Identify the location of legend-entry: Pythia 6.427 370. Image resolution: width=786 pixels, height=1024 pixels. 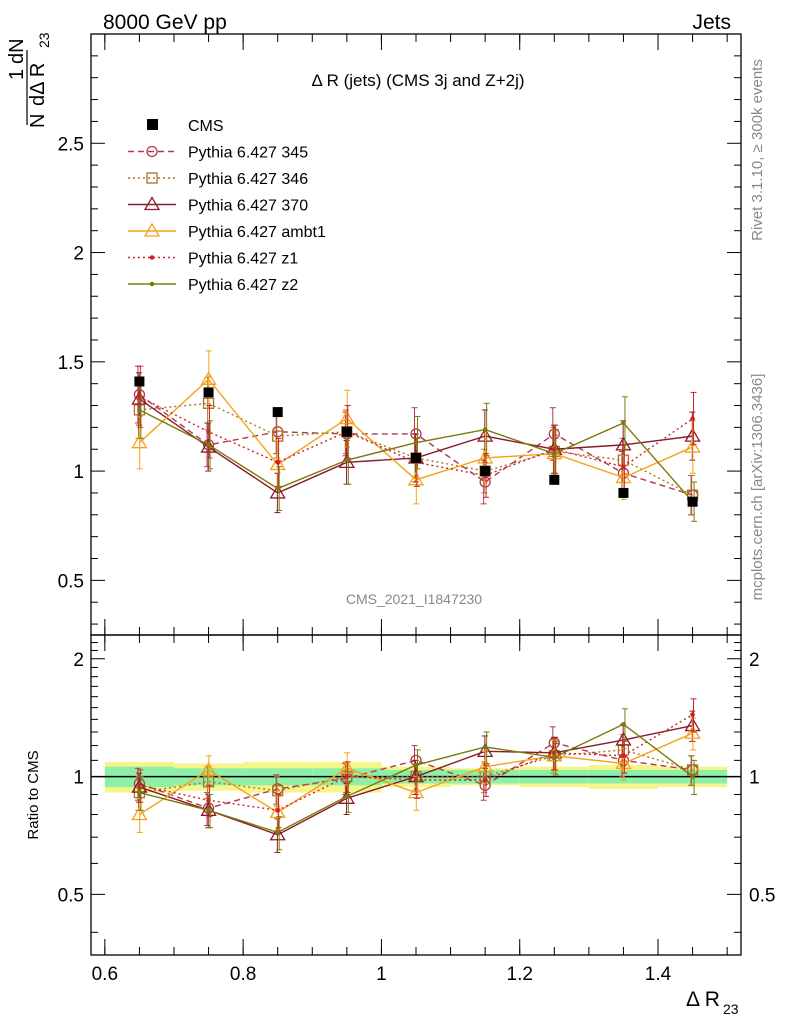
(218, 205).